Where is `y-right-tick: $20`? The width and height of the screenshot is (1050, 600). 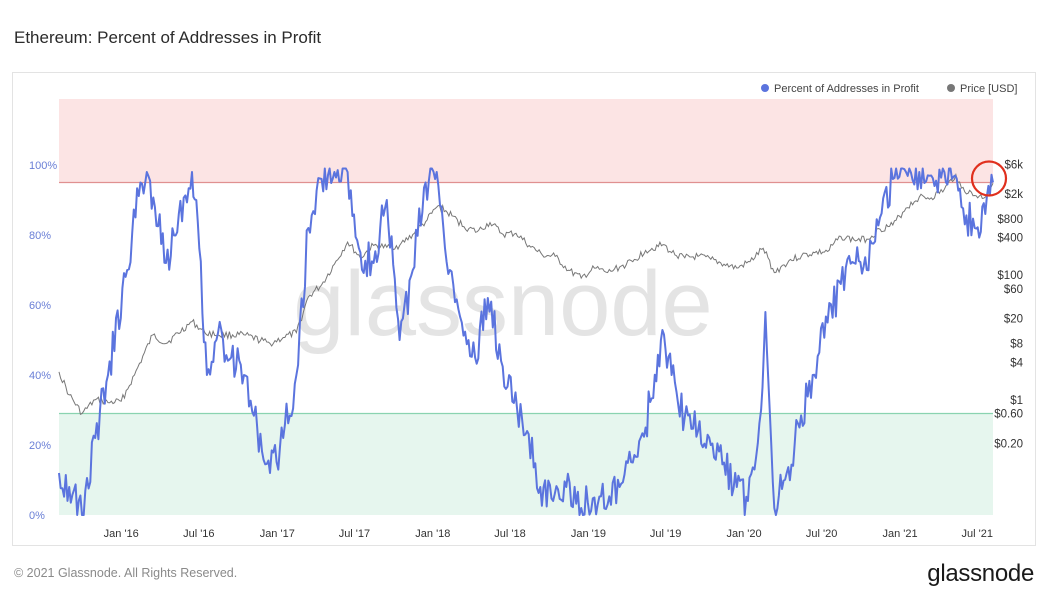 y-right-tick: $20 is located at coordinates (1013, 320).